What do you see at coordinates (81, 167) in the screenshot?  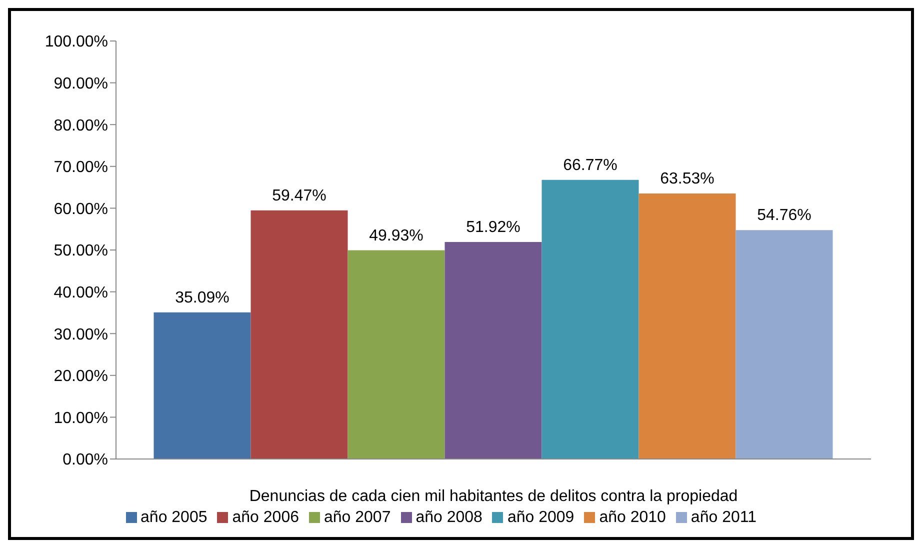 I see `y-tick-label: 70.00%` at bounding box center [81, 167].